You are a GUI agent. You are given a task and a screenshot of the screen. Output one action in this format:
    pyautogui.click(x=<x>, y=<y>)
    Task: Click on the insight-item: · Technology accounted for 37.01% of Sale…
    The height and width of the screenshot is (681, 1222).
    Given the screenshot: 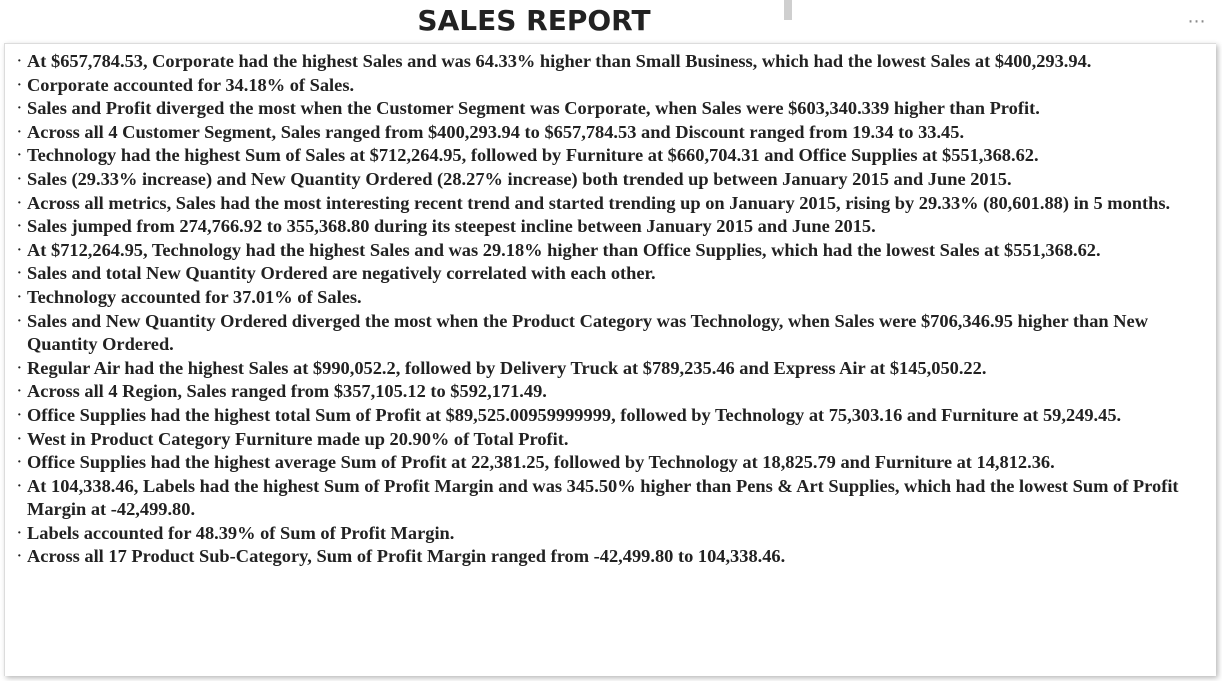 What is the action you would take?
    pyautogui.click(x=608, y=298)
    